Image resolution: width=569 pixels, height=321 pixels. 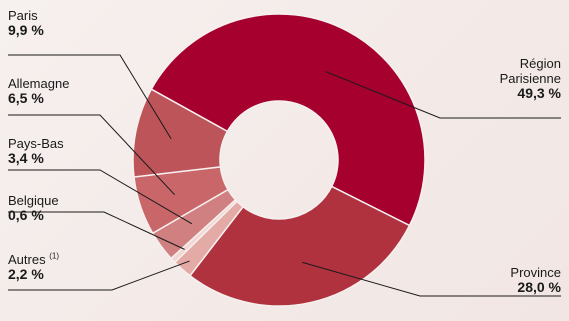 What do you see at coordinates (90, 96) in the screenshot?
I see `leader-line-paris` at bounding box center [90, 96].